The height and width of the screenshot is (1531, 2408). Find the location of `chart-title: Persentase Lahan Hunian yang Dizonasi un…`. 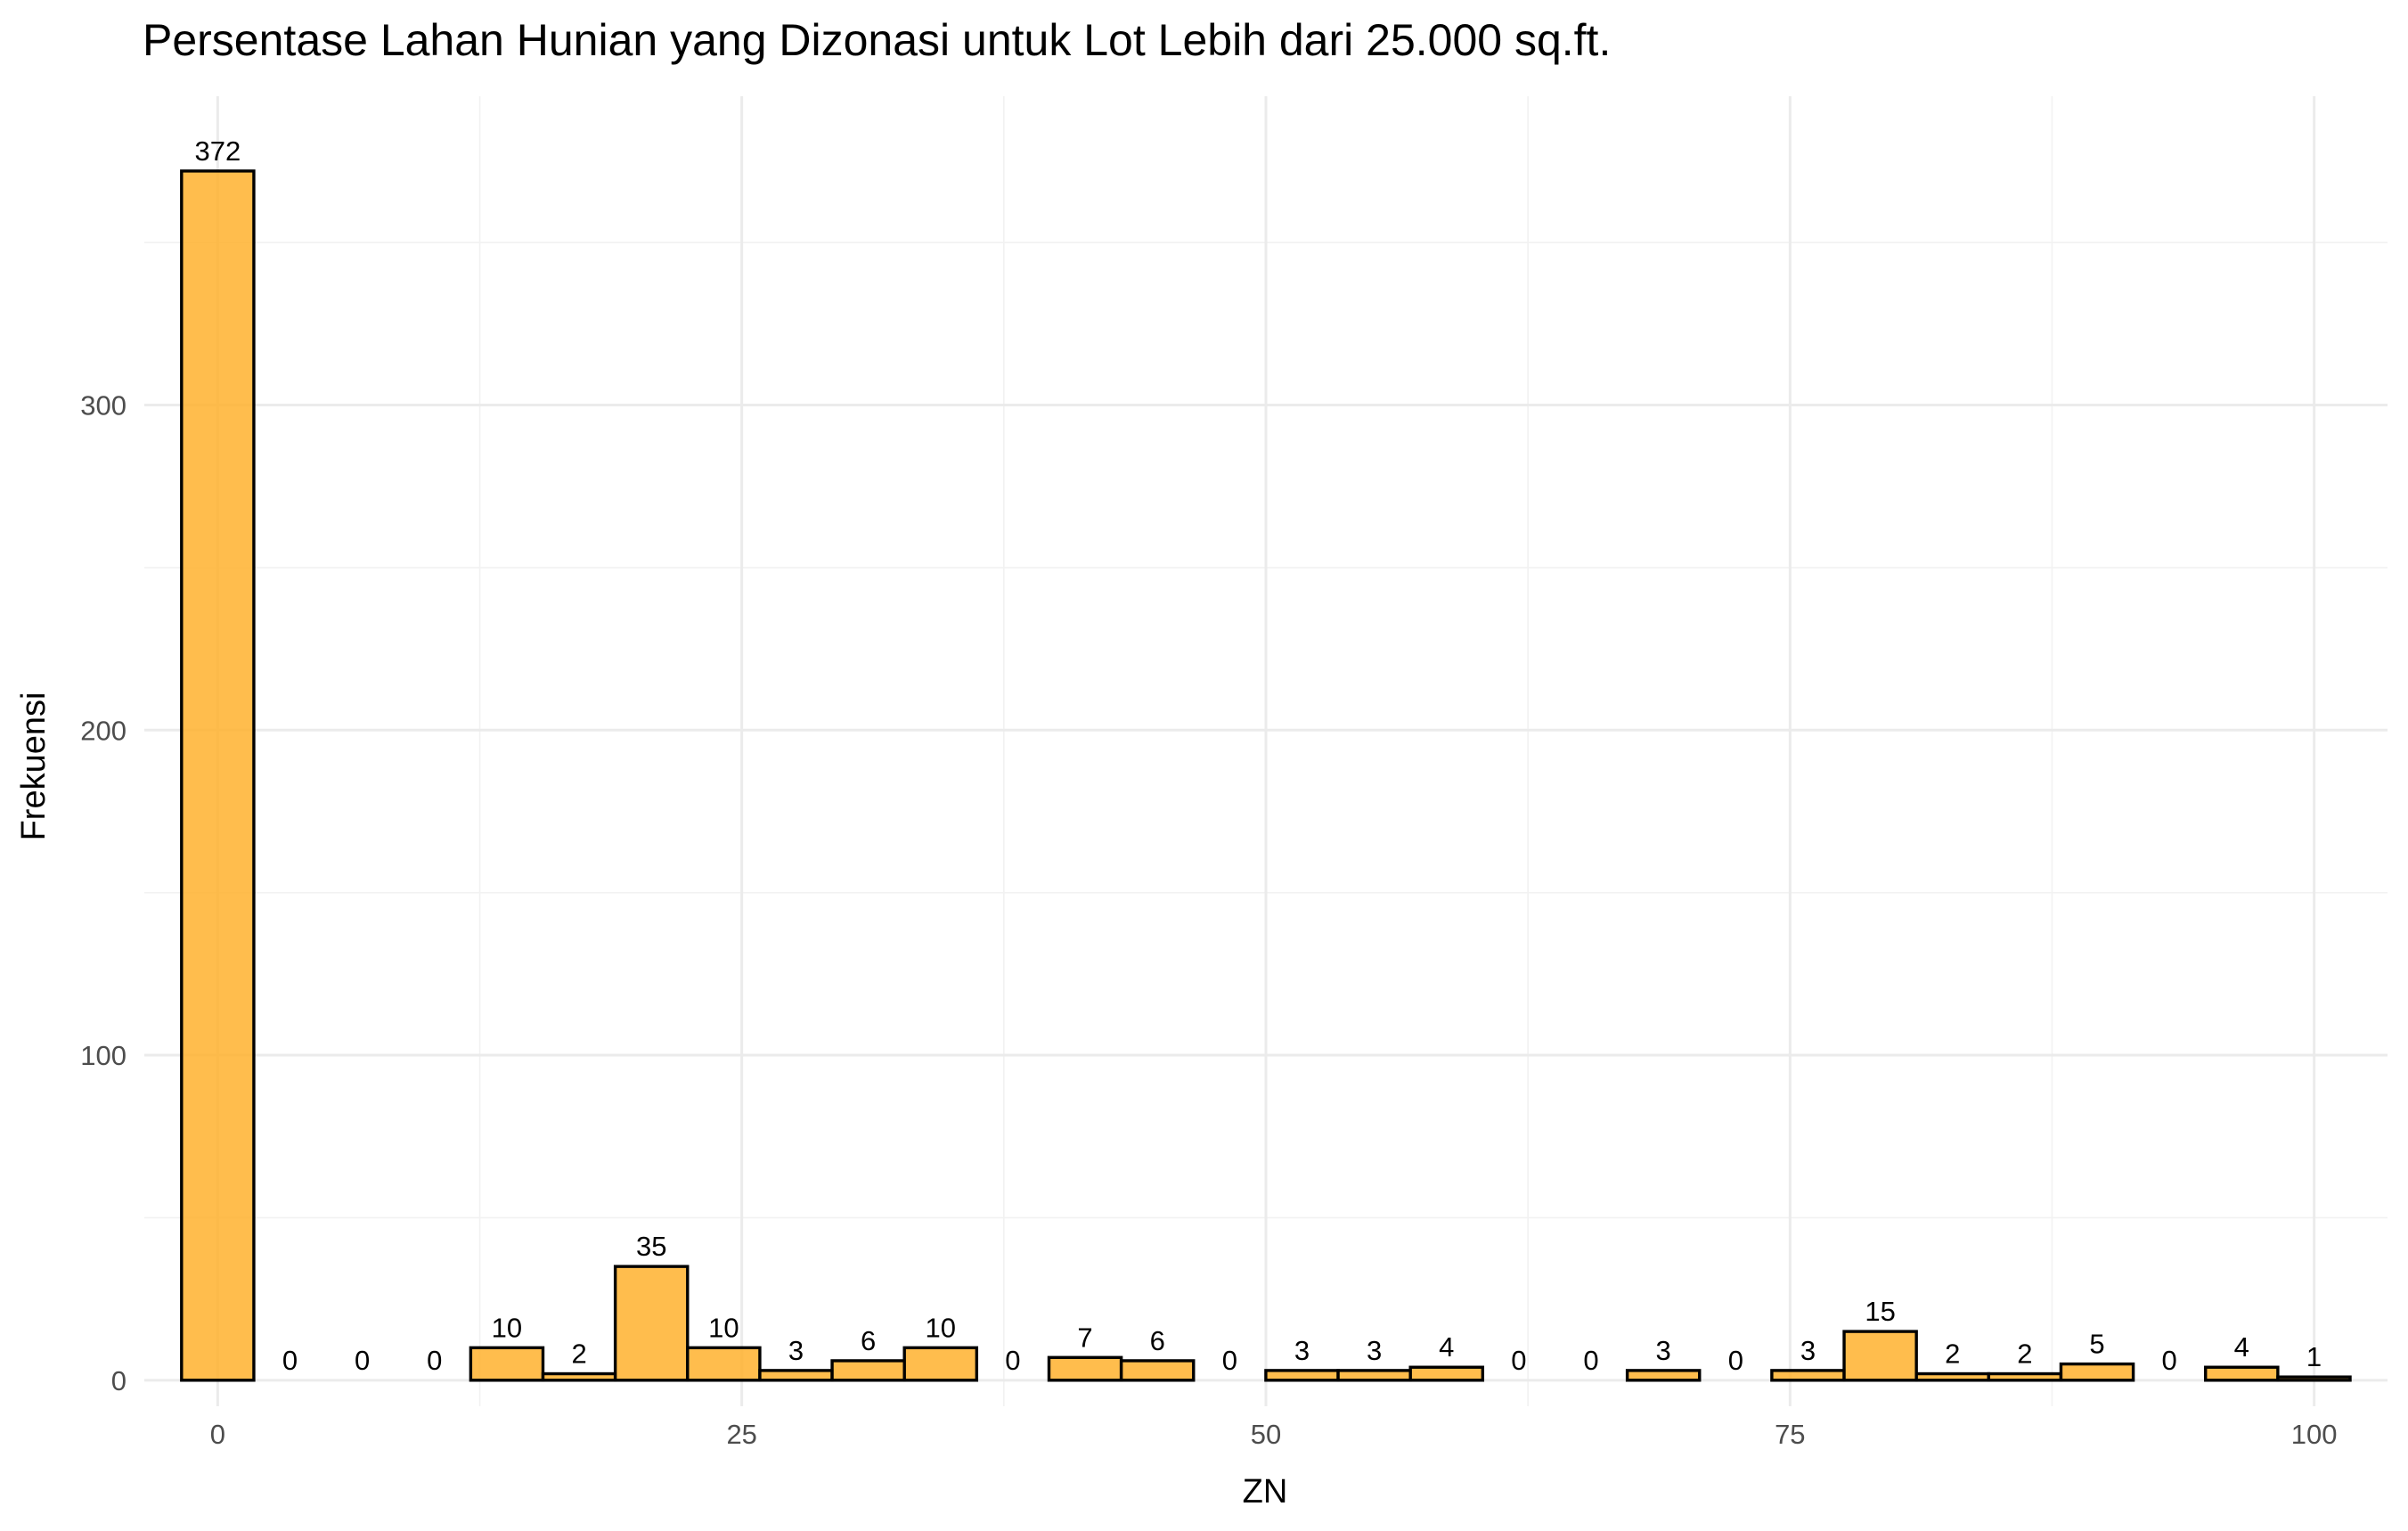

chart-title: Persentase Lahan Hunian yang Dizonasi un… is located at coordinates (877, 40).